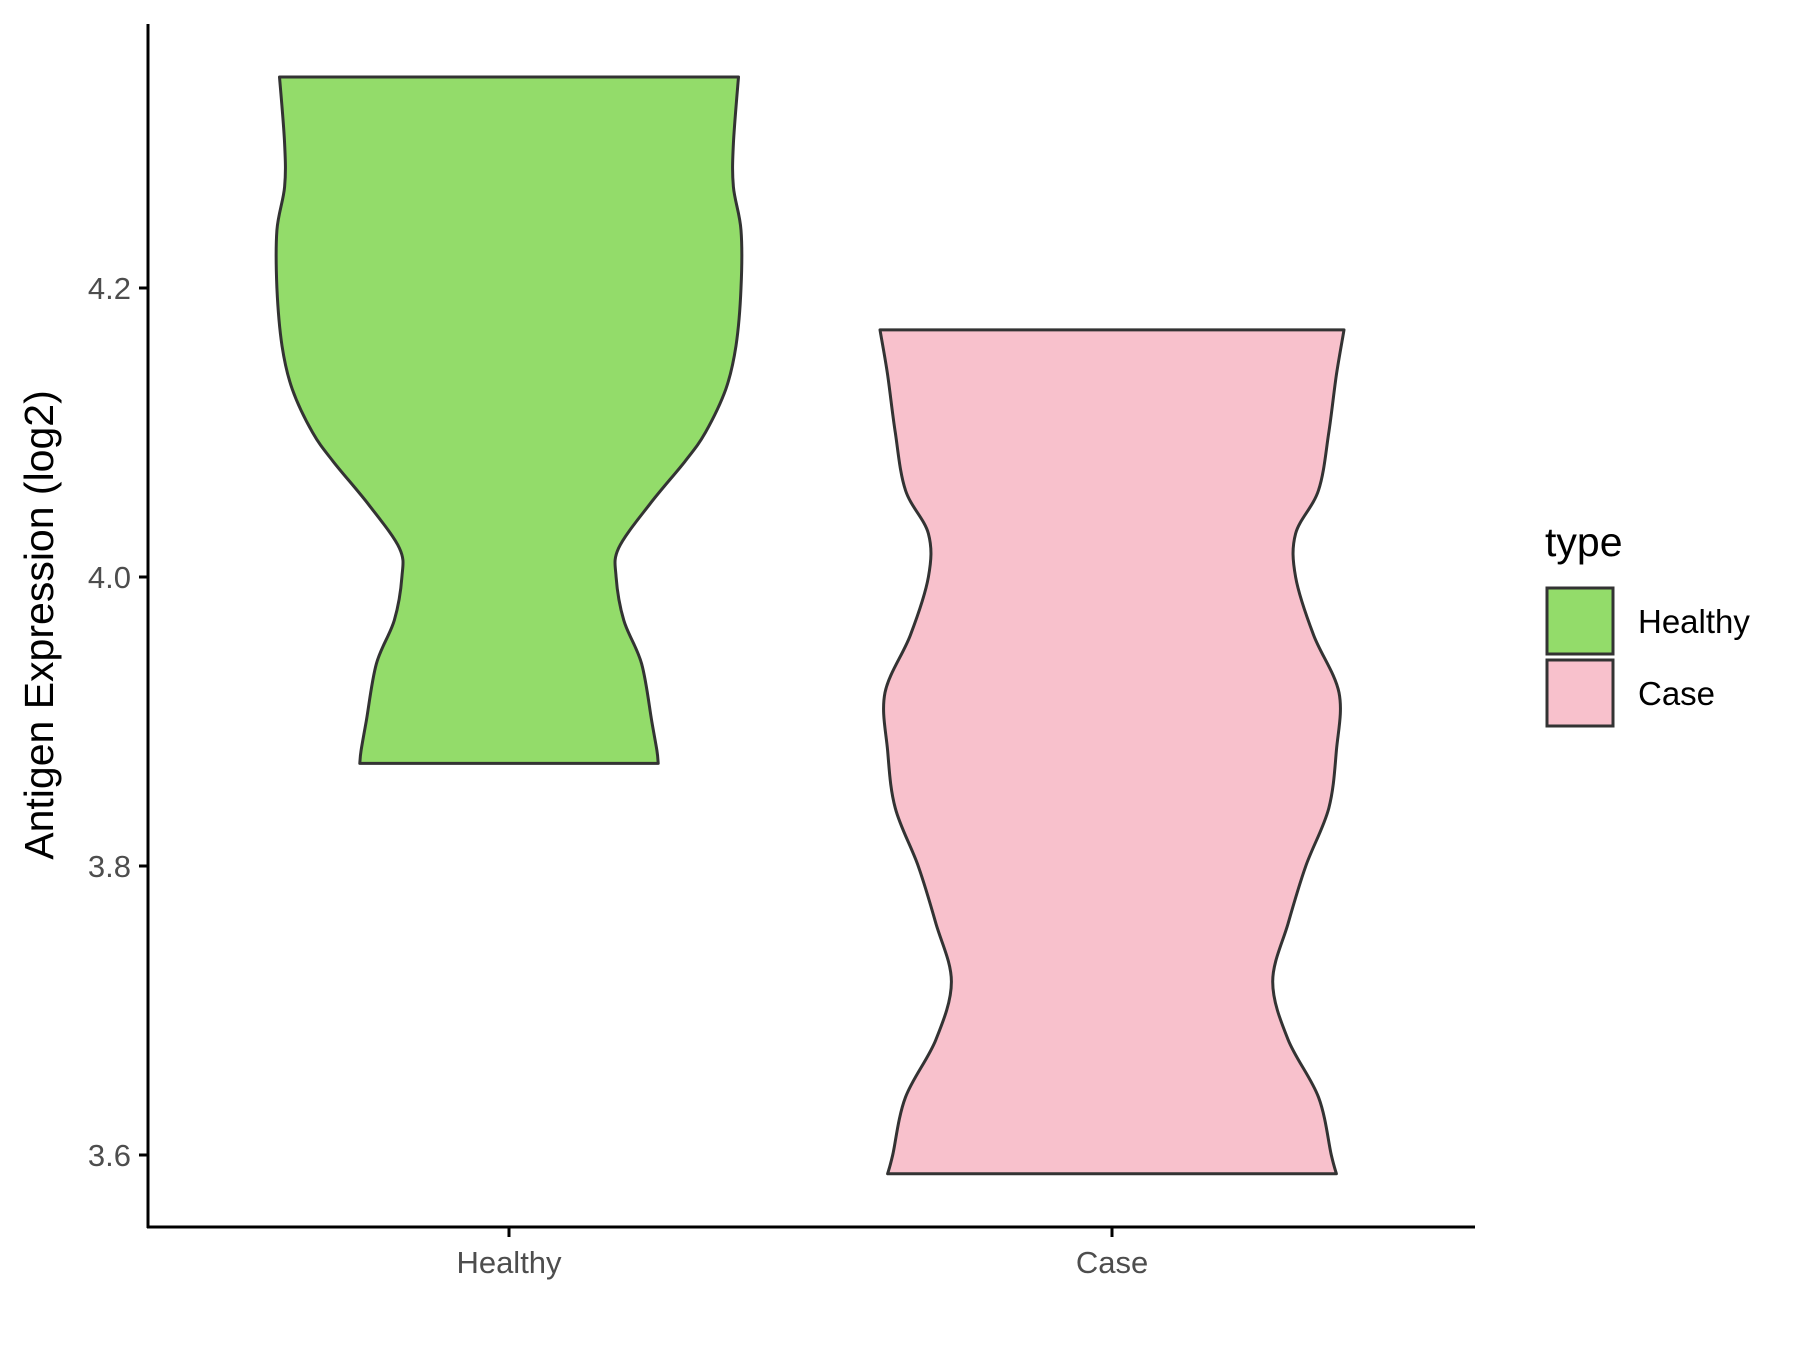  I want to click on legend-title: type, so click(1584, 542).